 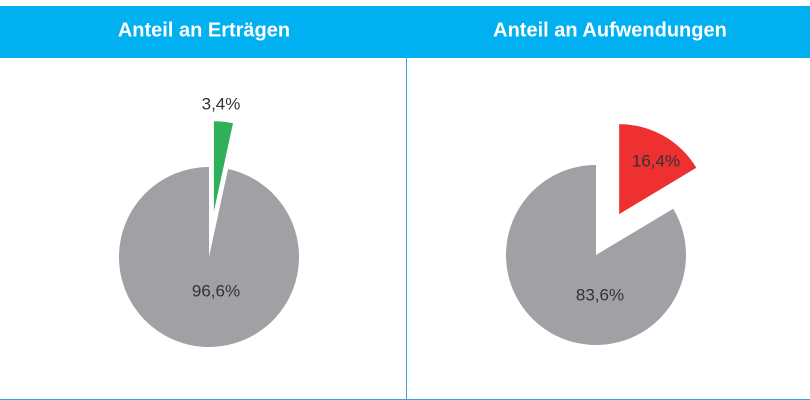 What do you see at coordinates (656, 160) in the screenshot?
I see `data-label: 16,4%` at bounding box center [656, 160].